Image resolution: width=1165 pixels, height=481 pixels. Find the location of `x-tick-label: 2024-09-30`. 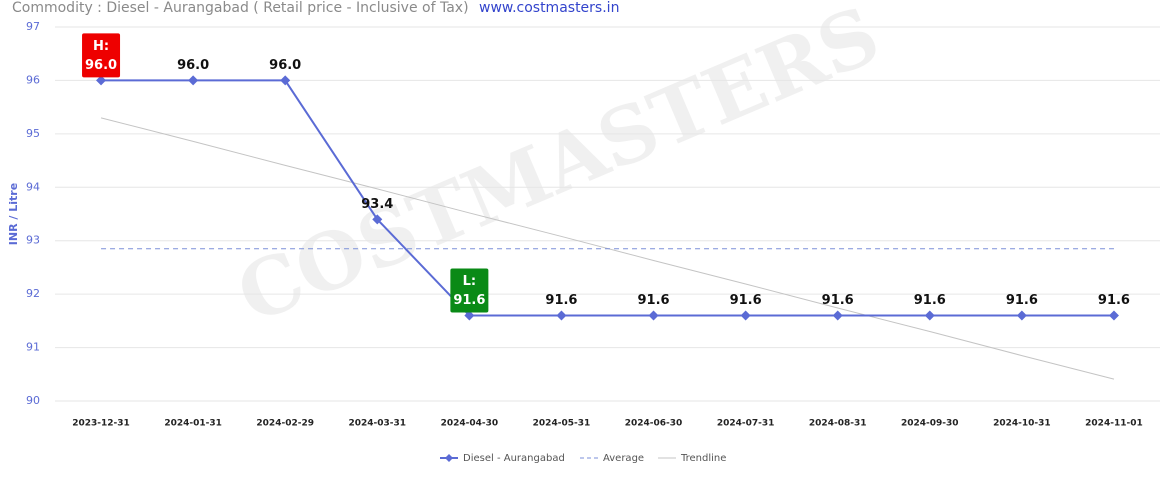

x-tick-label: 2024-09-30 is located at coordinates (930, 424).